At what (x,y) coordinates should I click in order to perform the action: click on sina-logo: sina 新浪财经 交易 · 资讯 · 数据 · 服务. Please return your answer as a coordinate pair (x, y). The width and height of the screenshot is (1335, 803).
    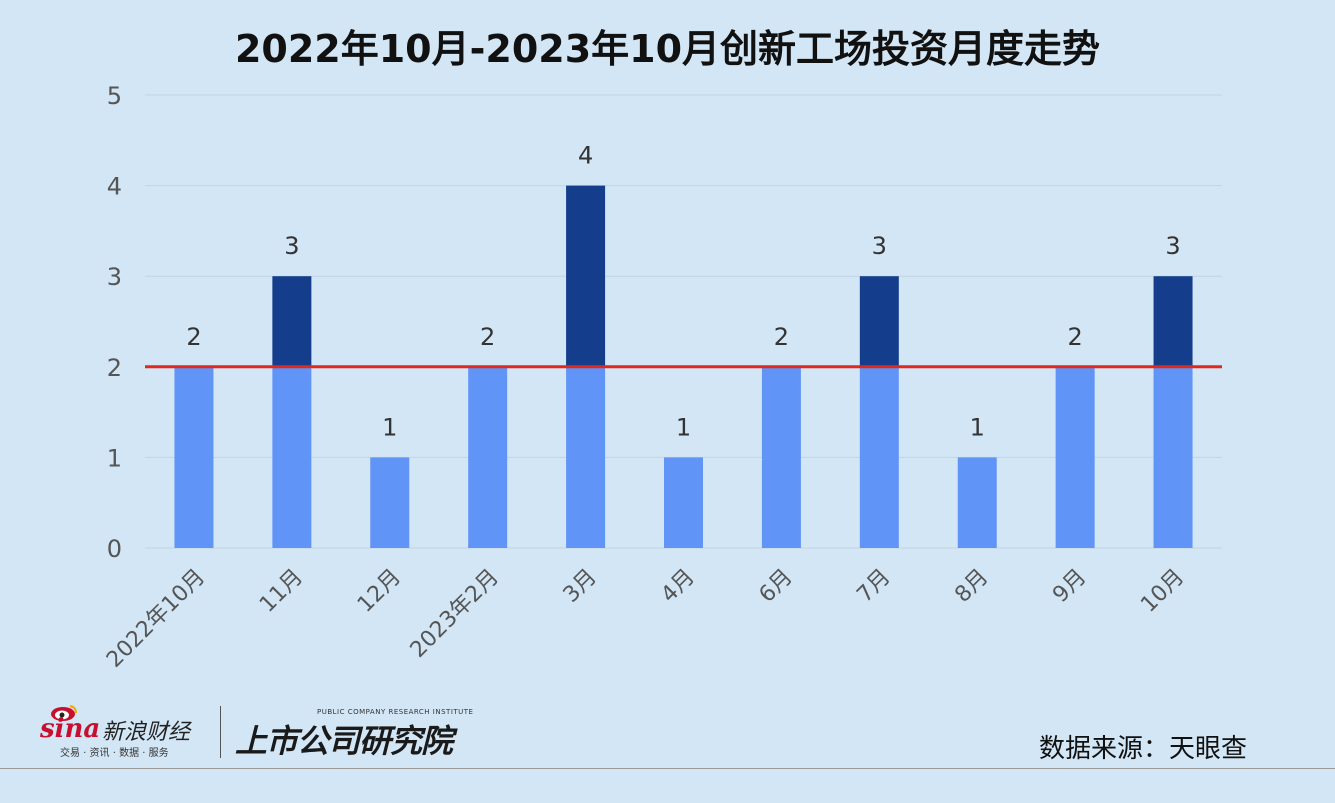
    Looking at the image, I should click on (127, 733).